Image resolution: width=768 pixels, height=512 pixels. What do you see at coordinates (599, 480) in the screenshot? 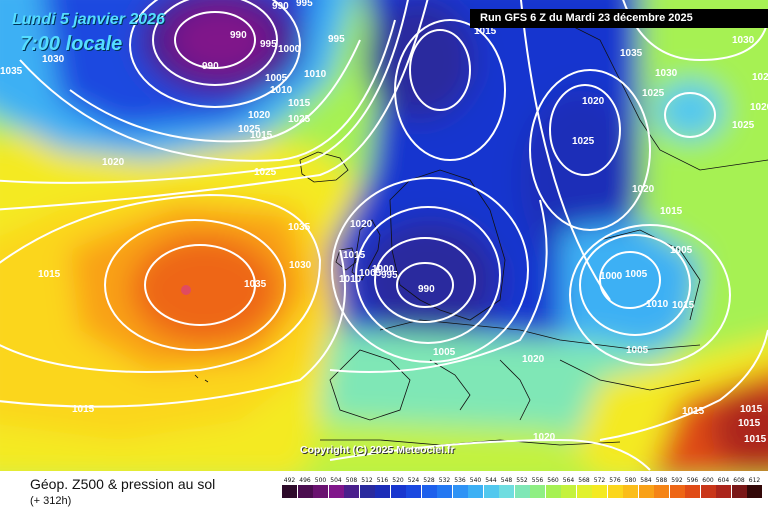
I see `scale-tick-label: 572` at bounding box center [599, 480].